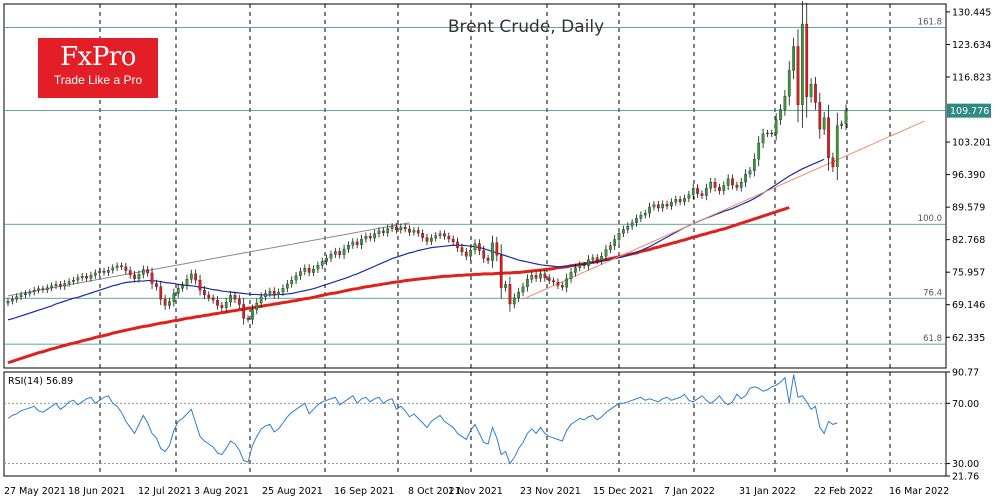  I want to click on price-tick-label: 130.445, so click(971, 12).